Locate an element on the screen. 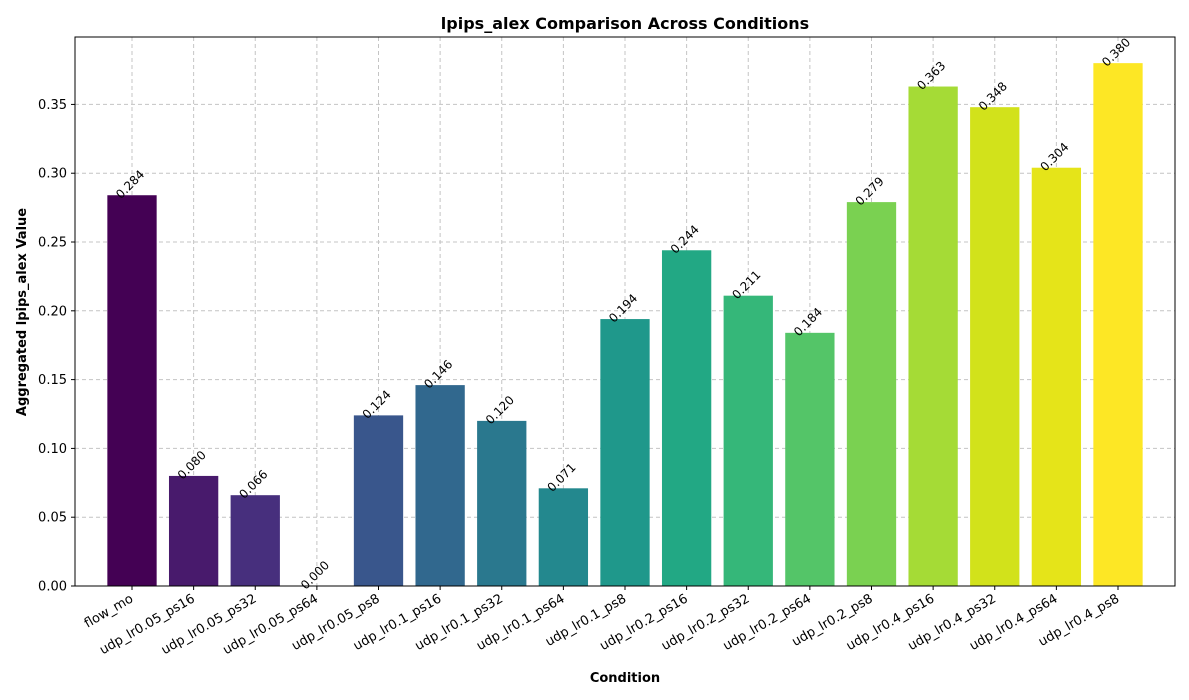 The width and height of the screenshot is (1189, 700). bar-udp_lr0.1_ps64 is located at coordinates (563, 537).